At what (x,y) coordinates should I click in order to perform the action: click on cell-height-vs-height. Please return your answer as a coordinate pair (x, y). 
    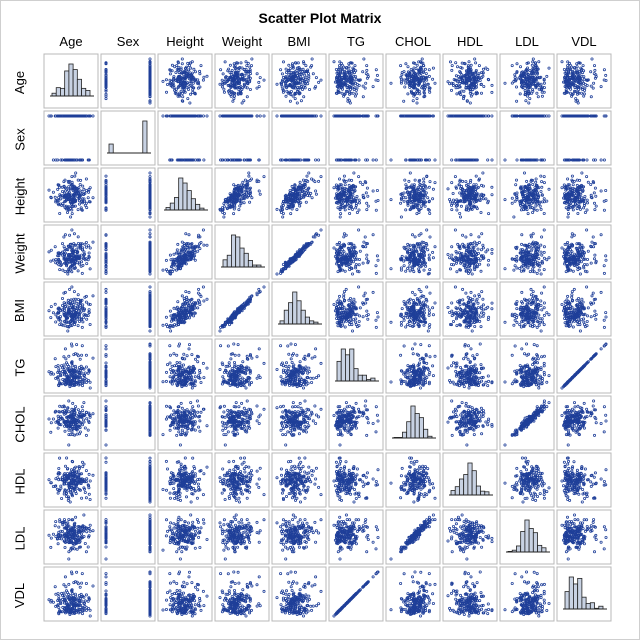
    Looking at the image, I should click on (185, 195).